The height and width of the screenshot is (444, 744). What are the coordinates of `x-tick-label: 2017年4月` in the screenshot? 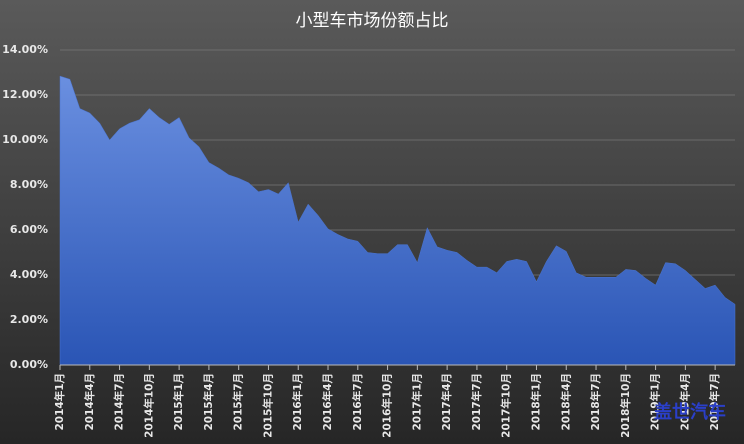 It's located at (446, 402).